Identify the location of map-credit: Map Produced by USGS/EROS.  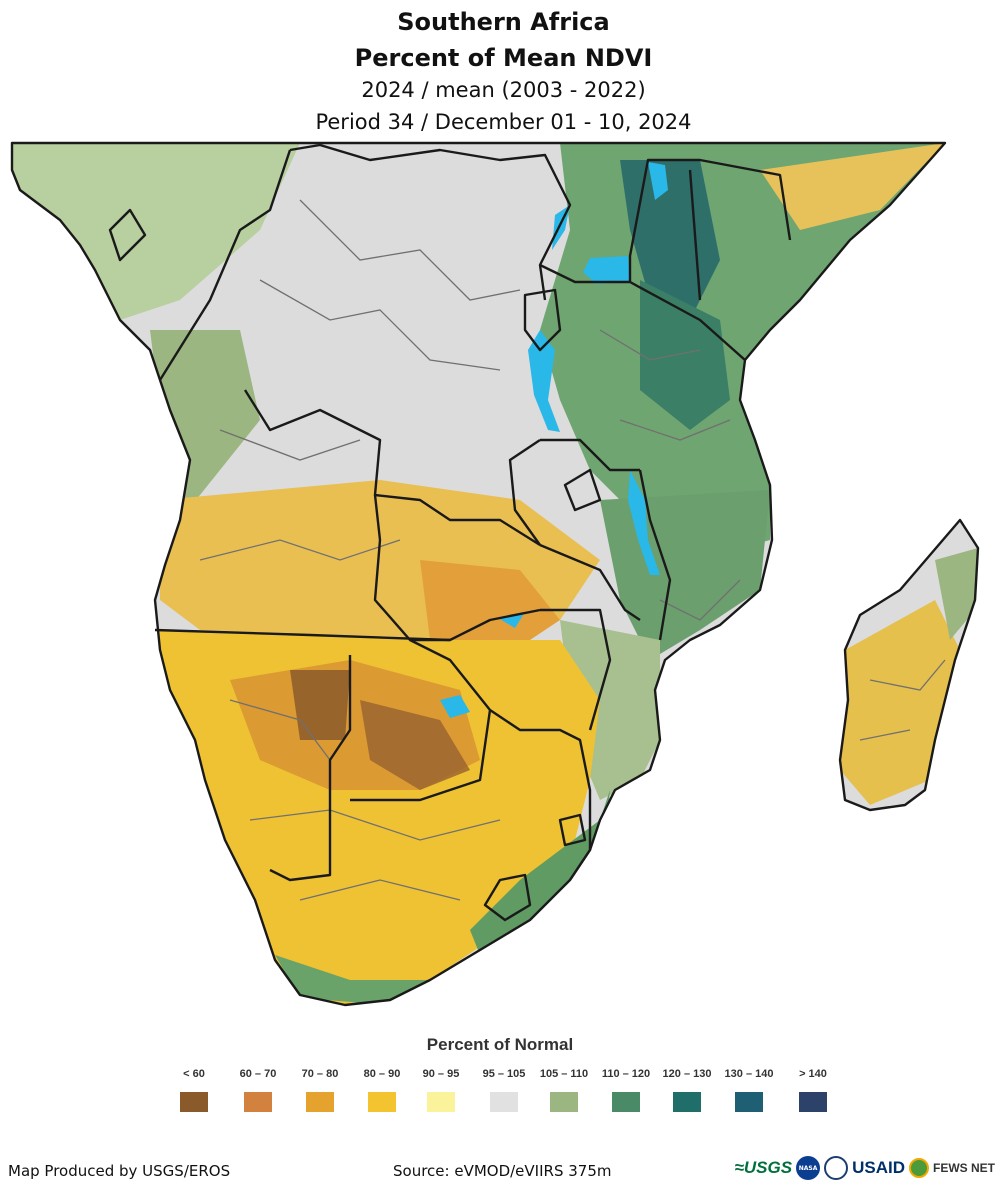
(119, 1171).